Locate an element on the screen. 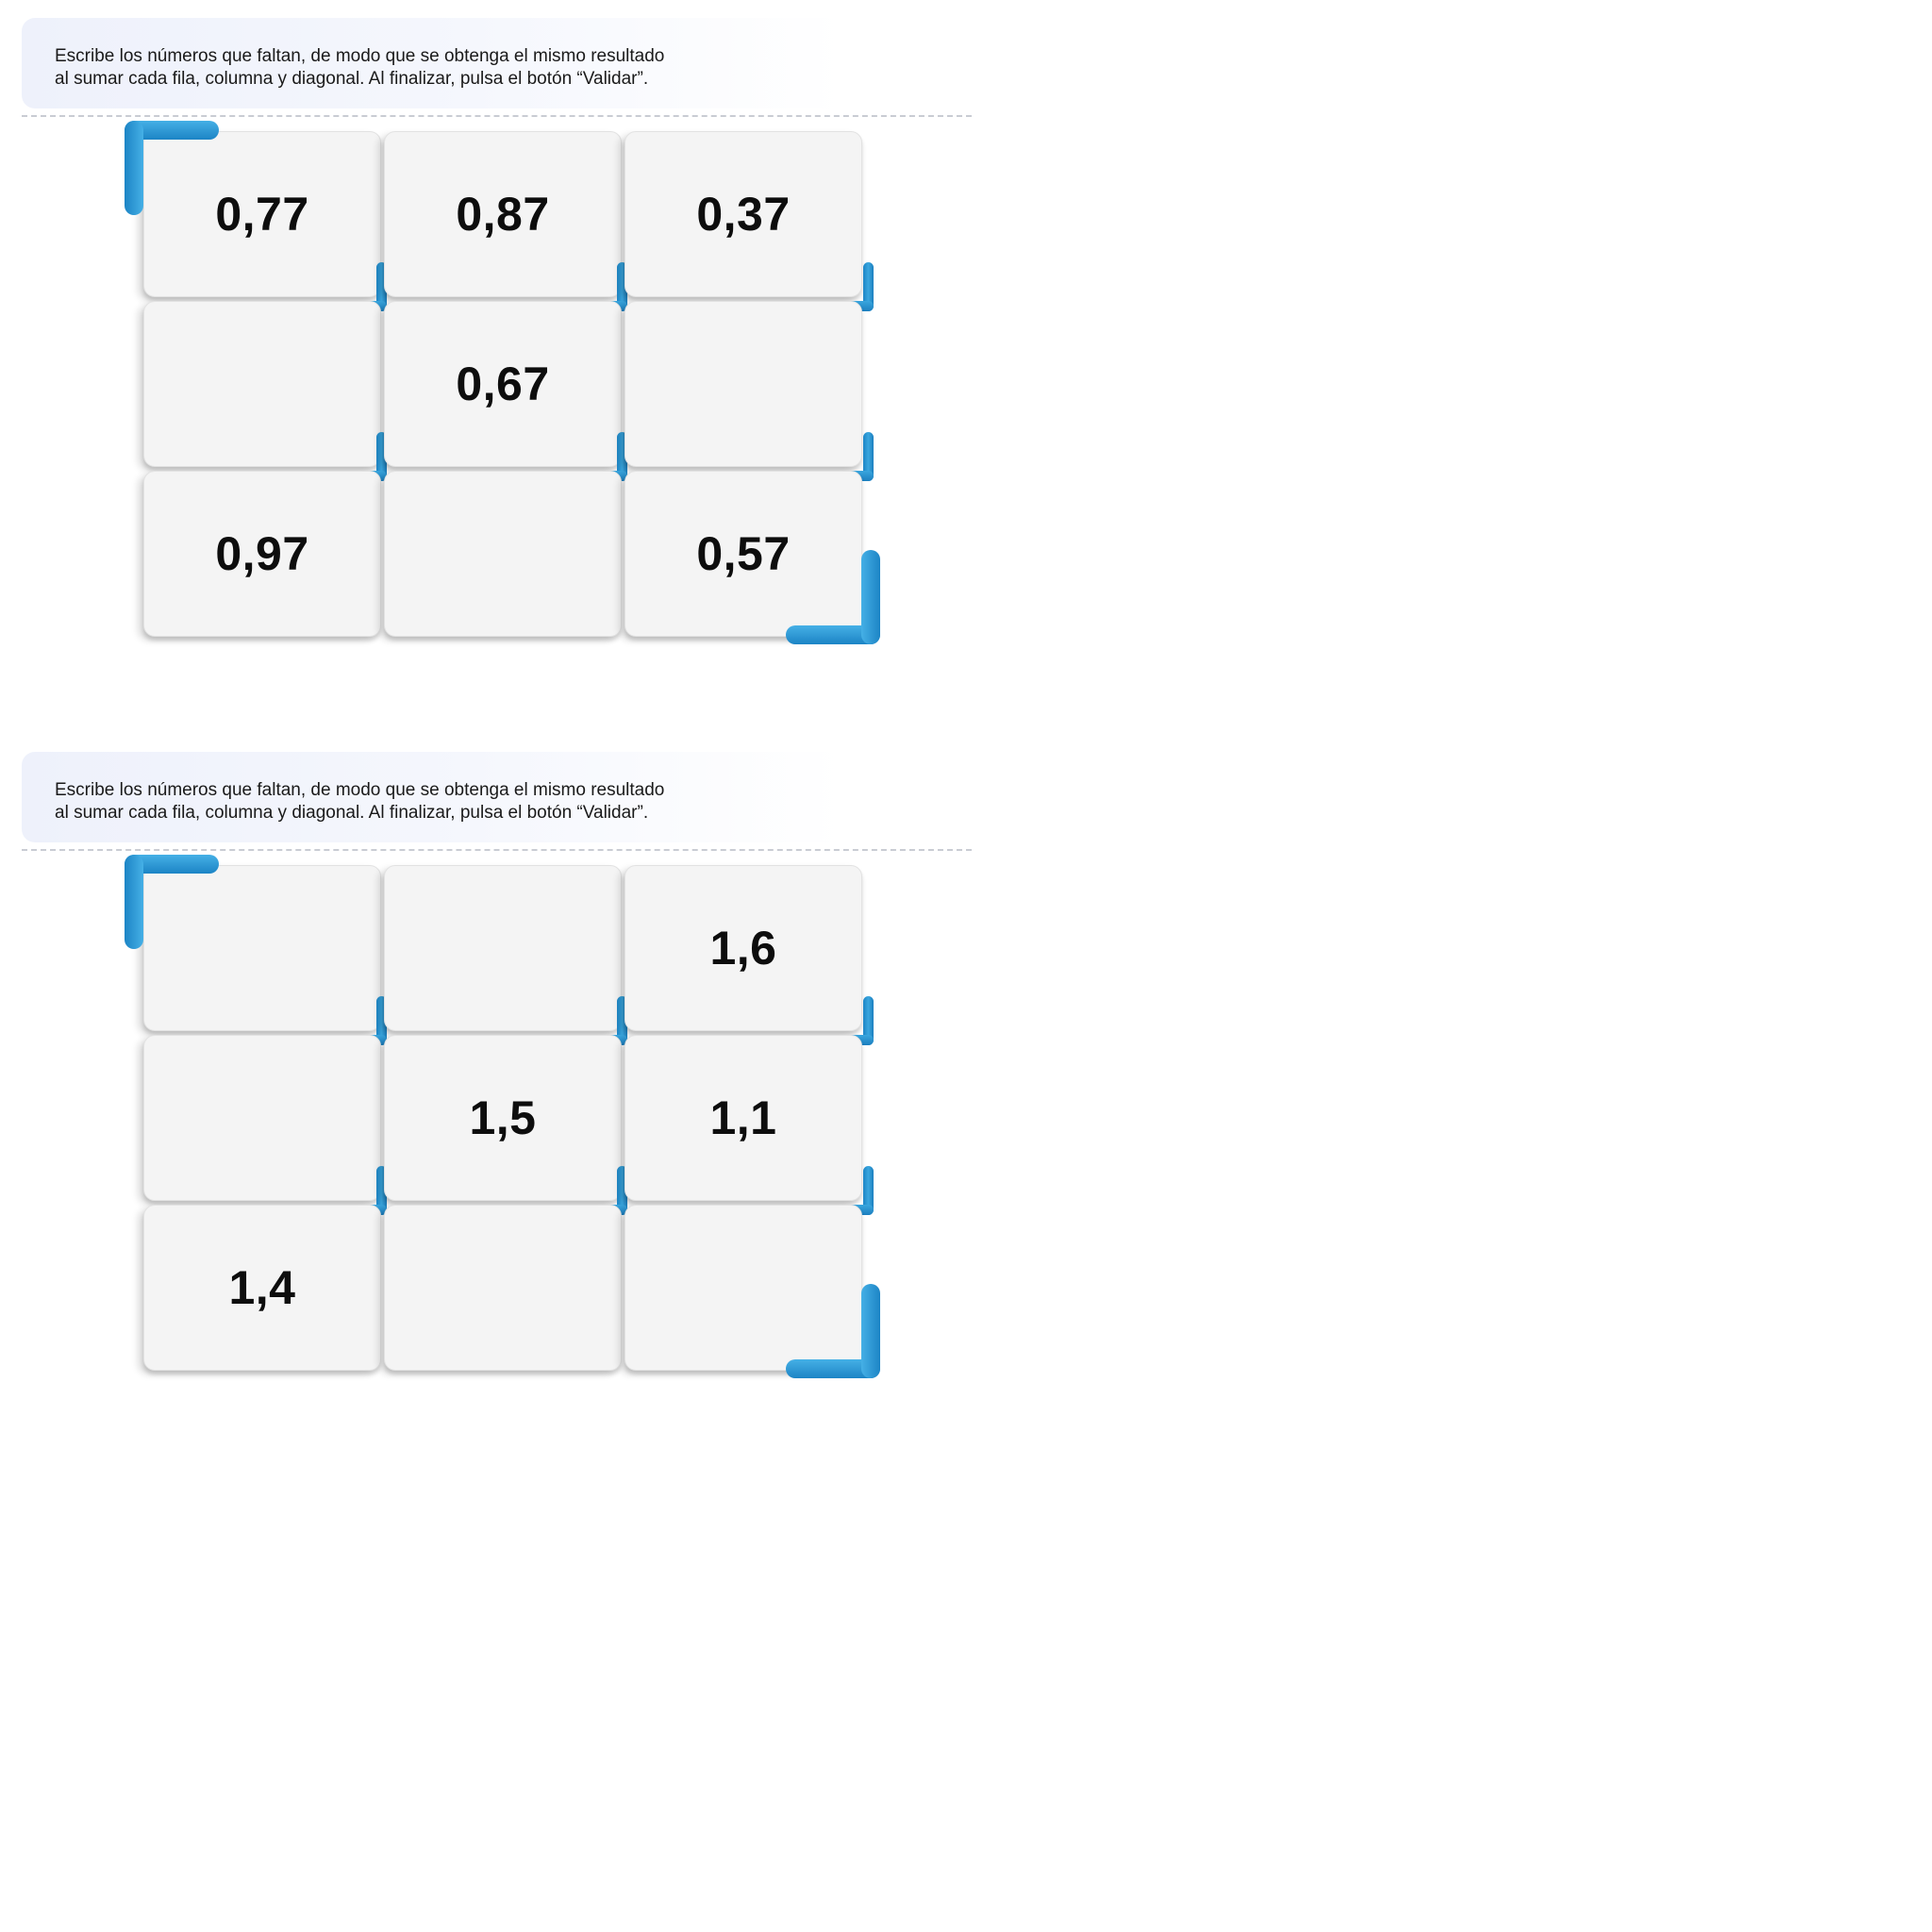  grid-cell-r3-c1: 1,4 is located at coordinates (262, 1288).